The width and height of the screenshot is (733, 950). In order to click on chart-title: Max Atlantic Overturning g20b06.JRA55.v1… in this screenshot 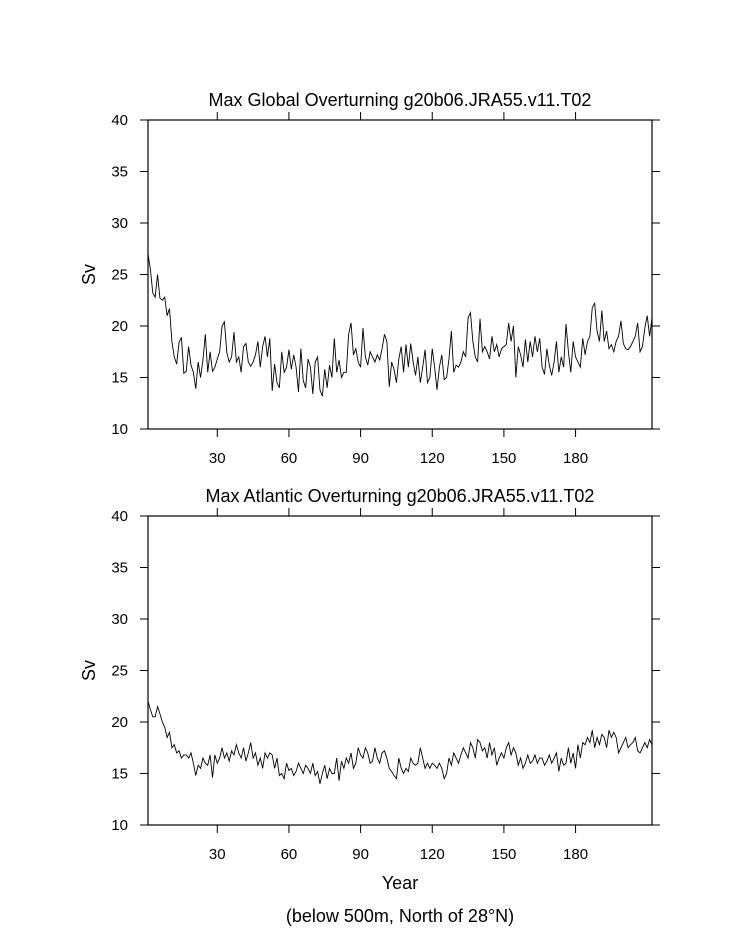, I will do `click(400, 496)`.